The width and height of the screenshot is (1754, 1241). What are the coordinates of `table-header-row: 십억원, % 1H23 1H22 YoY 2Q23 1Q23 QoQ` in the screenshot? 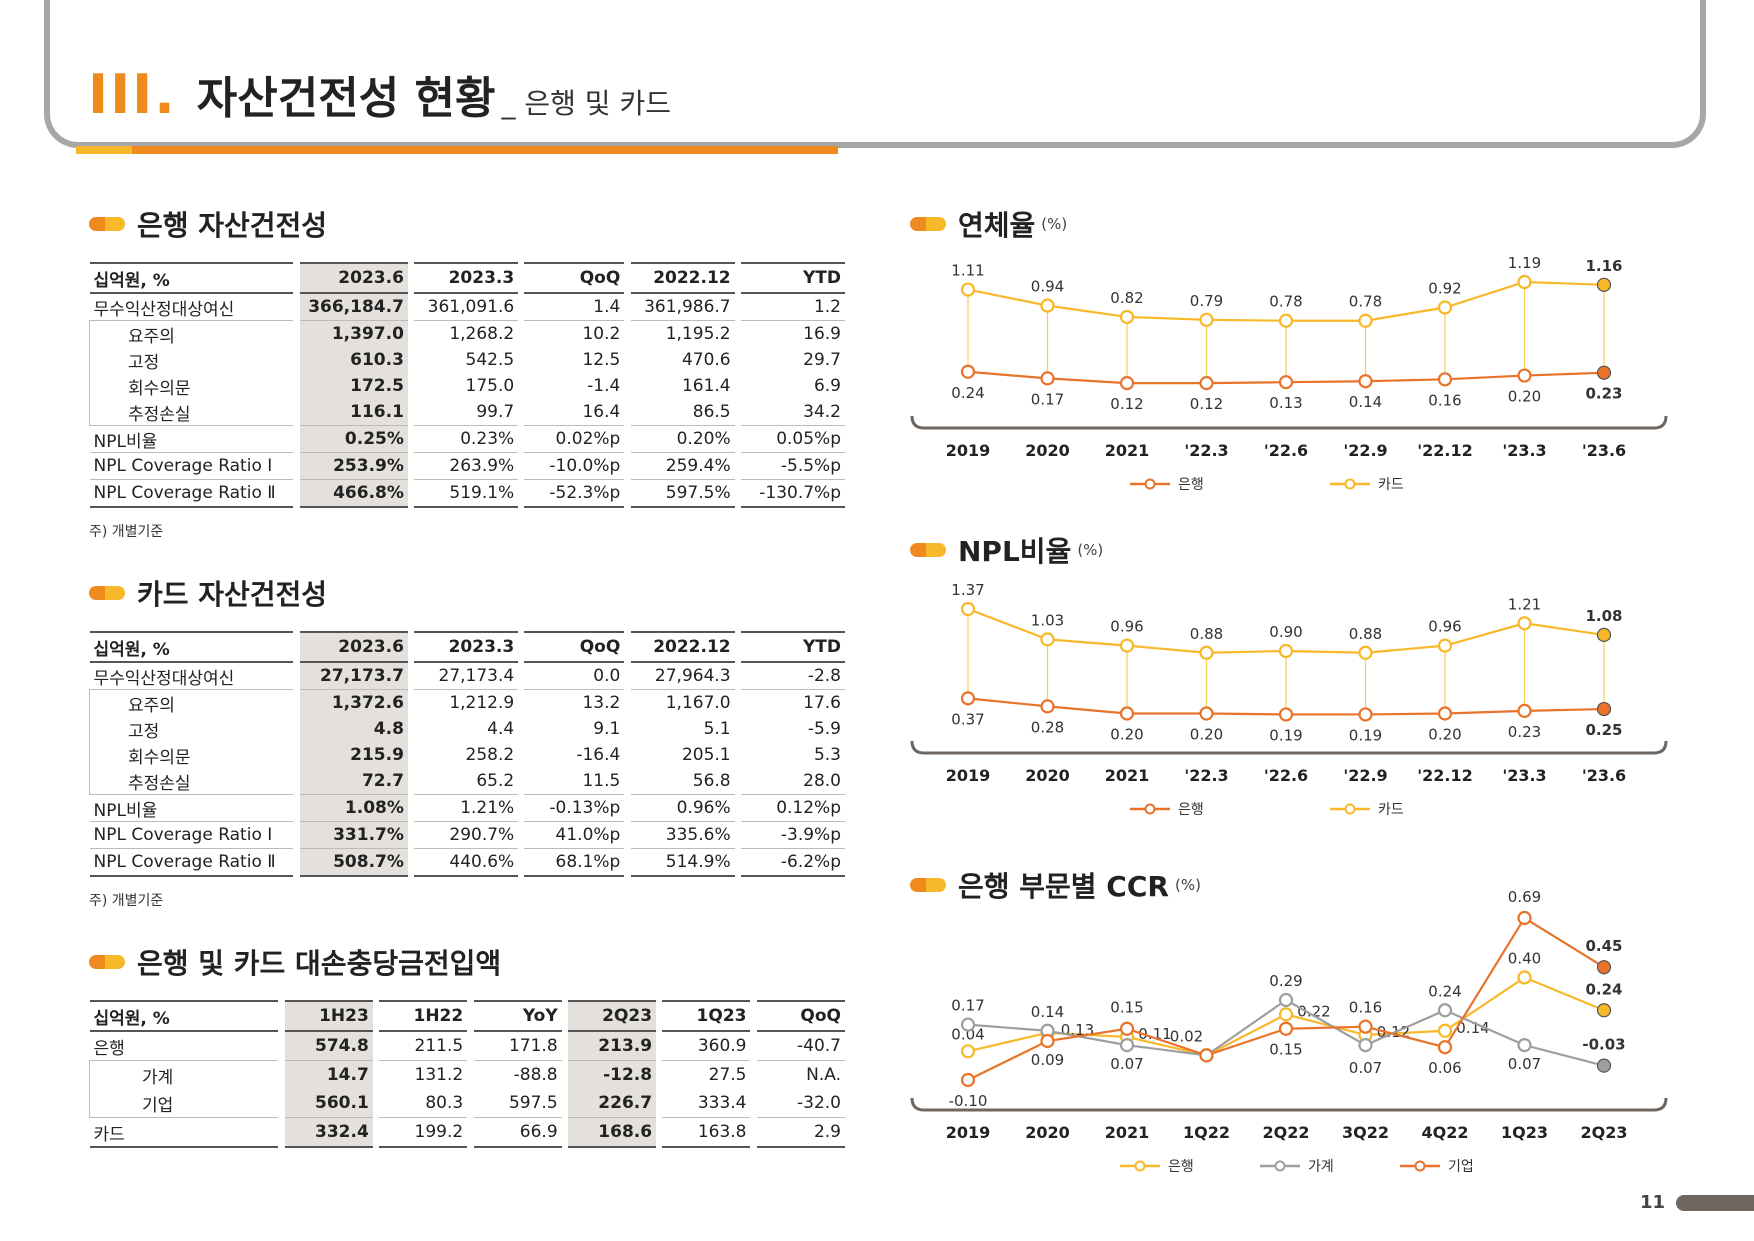 It's located at (467, 1016).